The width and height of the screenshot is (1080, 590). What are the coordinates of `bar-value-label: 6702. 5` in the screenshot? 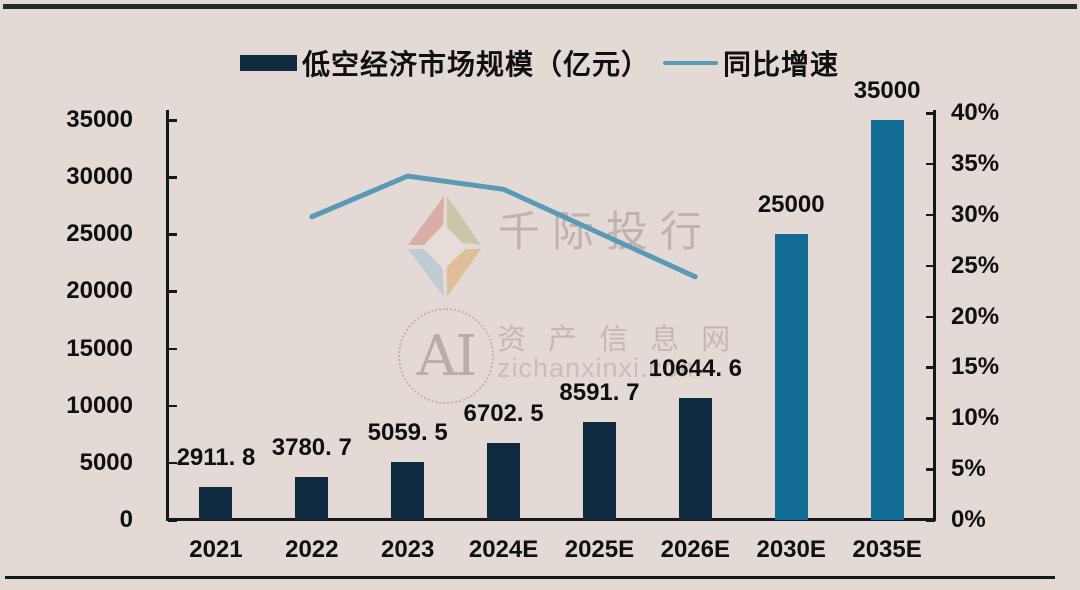 It's located at (503, 414).